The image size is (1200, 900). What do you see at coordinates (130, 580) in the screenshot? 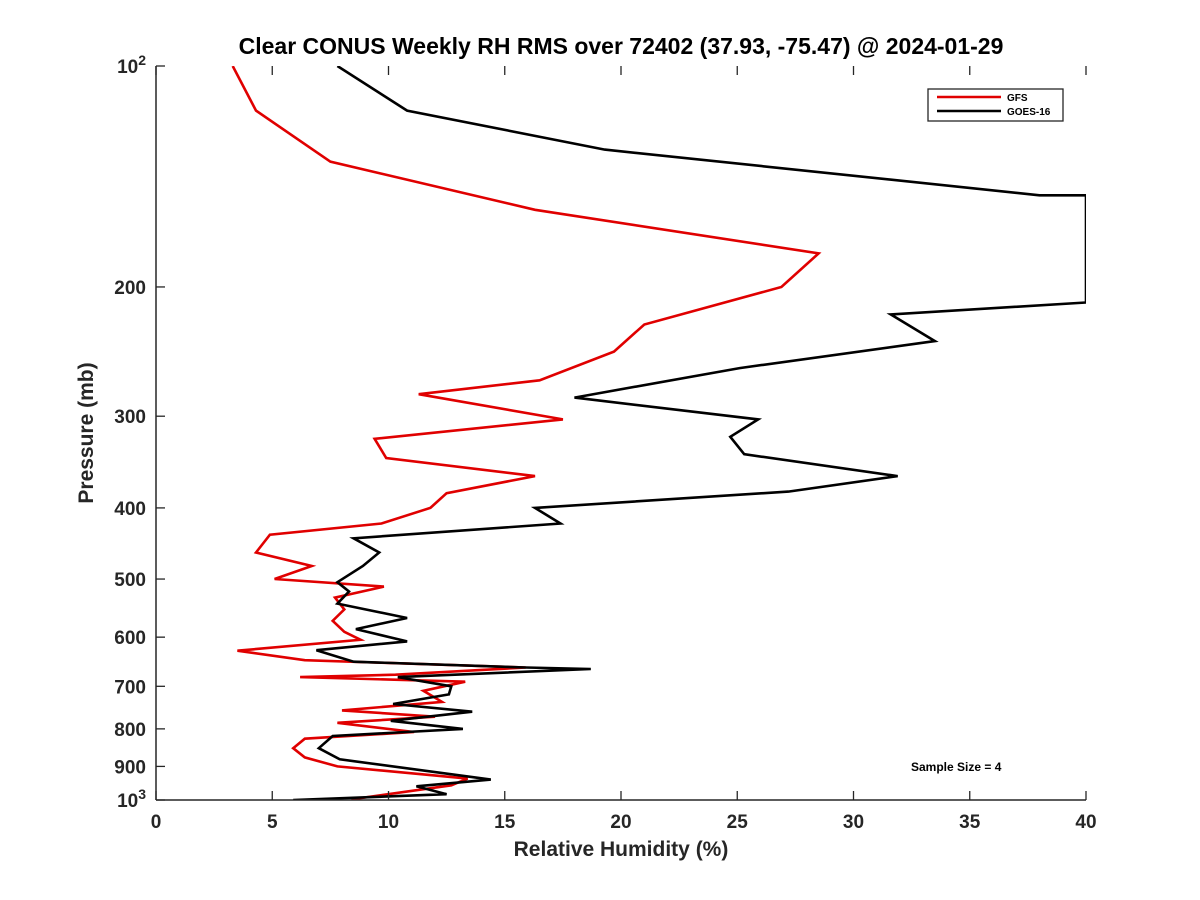
I see `y-tick-label: 500` at bounding box center [130, 580].